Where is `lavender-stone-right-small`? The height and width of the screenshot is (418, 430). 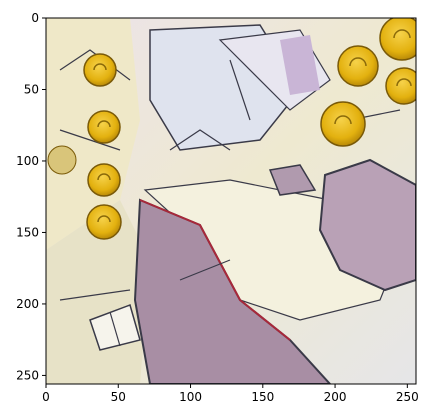 lavender-stone-right-small is located at coordinates (292, 180).